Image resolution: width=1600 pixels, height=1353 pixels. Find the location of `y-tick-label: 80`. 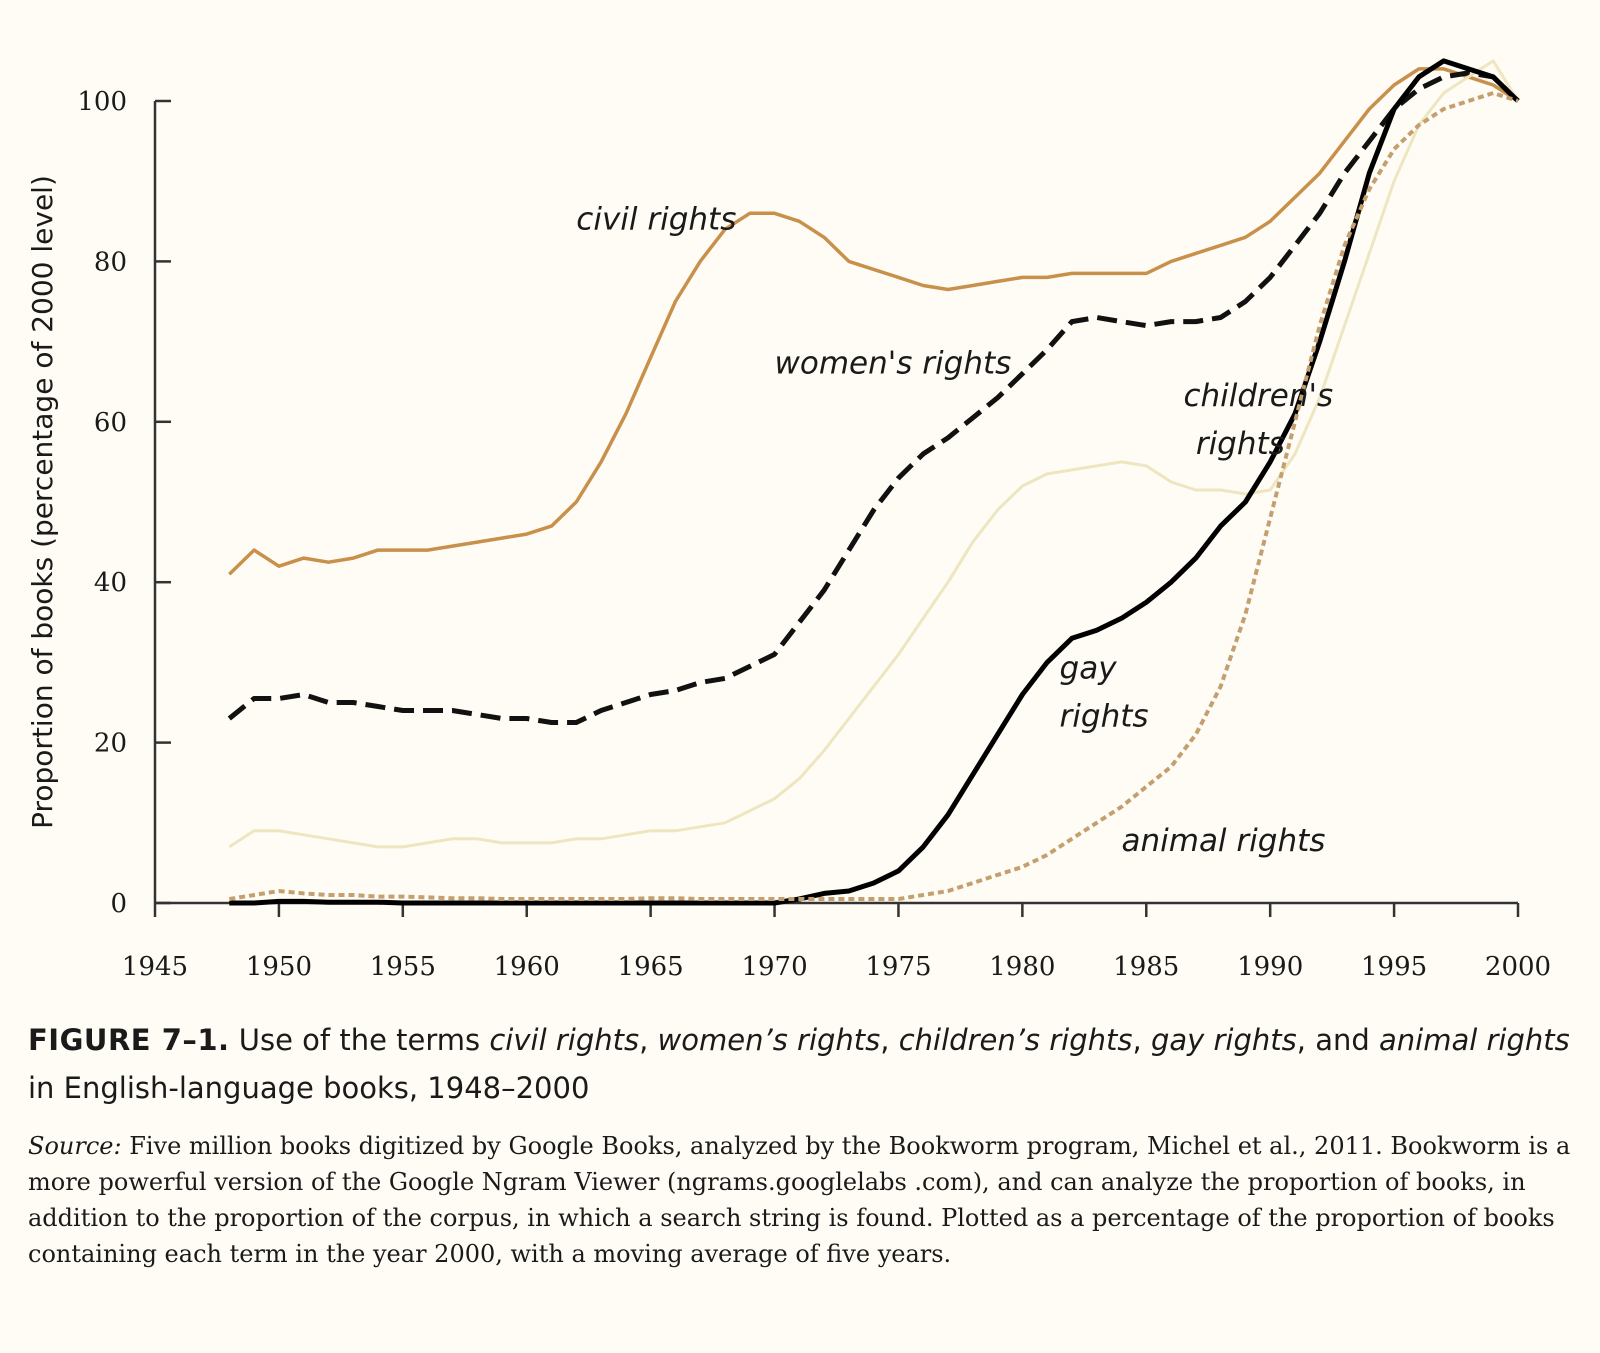

y-tick-label: 80 is located at coordinates (110, 262).